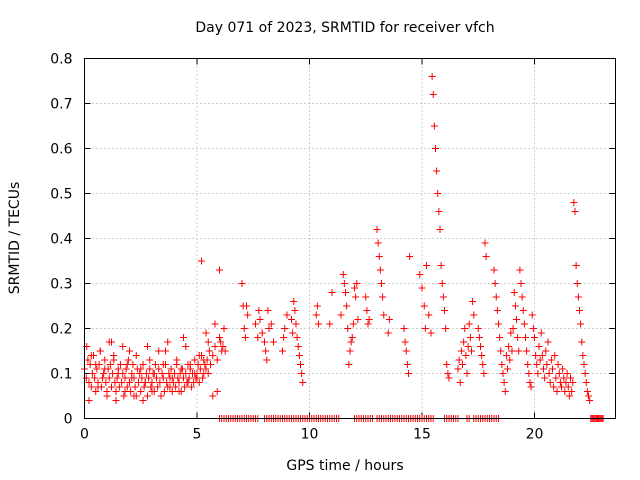 This screenshot has height=480, width=640. What do you see at coordinates (535, 435) in the screenshot?
I see `x-tick-label: 20` at bounding box center [535, 435].